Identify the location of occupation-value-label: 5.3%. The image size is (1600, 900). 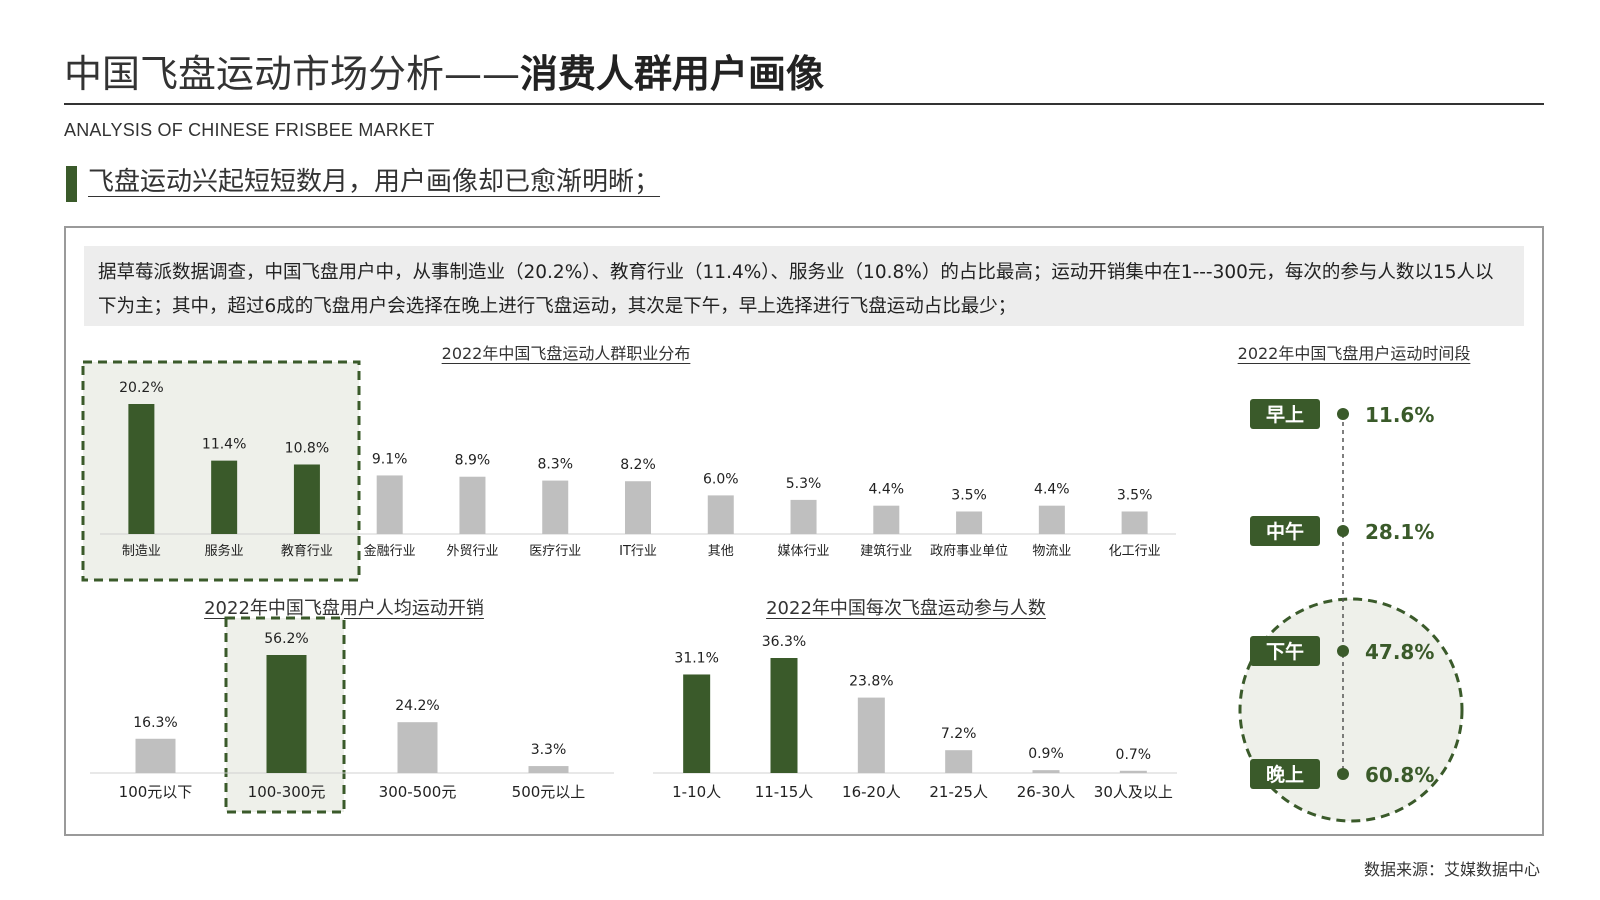
(804, 484).